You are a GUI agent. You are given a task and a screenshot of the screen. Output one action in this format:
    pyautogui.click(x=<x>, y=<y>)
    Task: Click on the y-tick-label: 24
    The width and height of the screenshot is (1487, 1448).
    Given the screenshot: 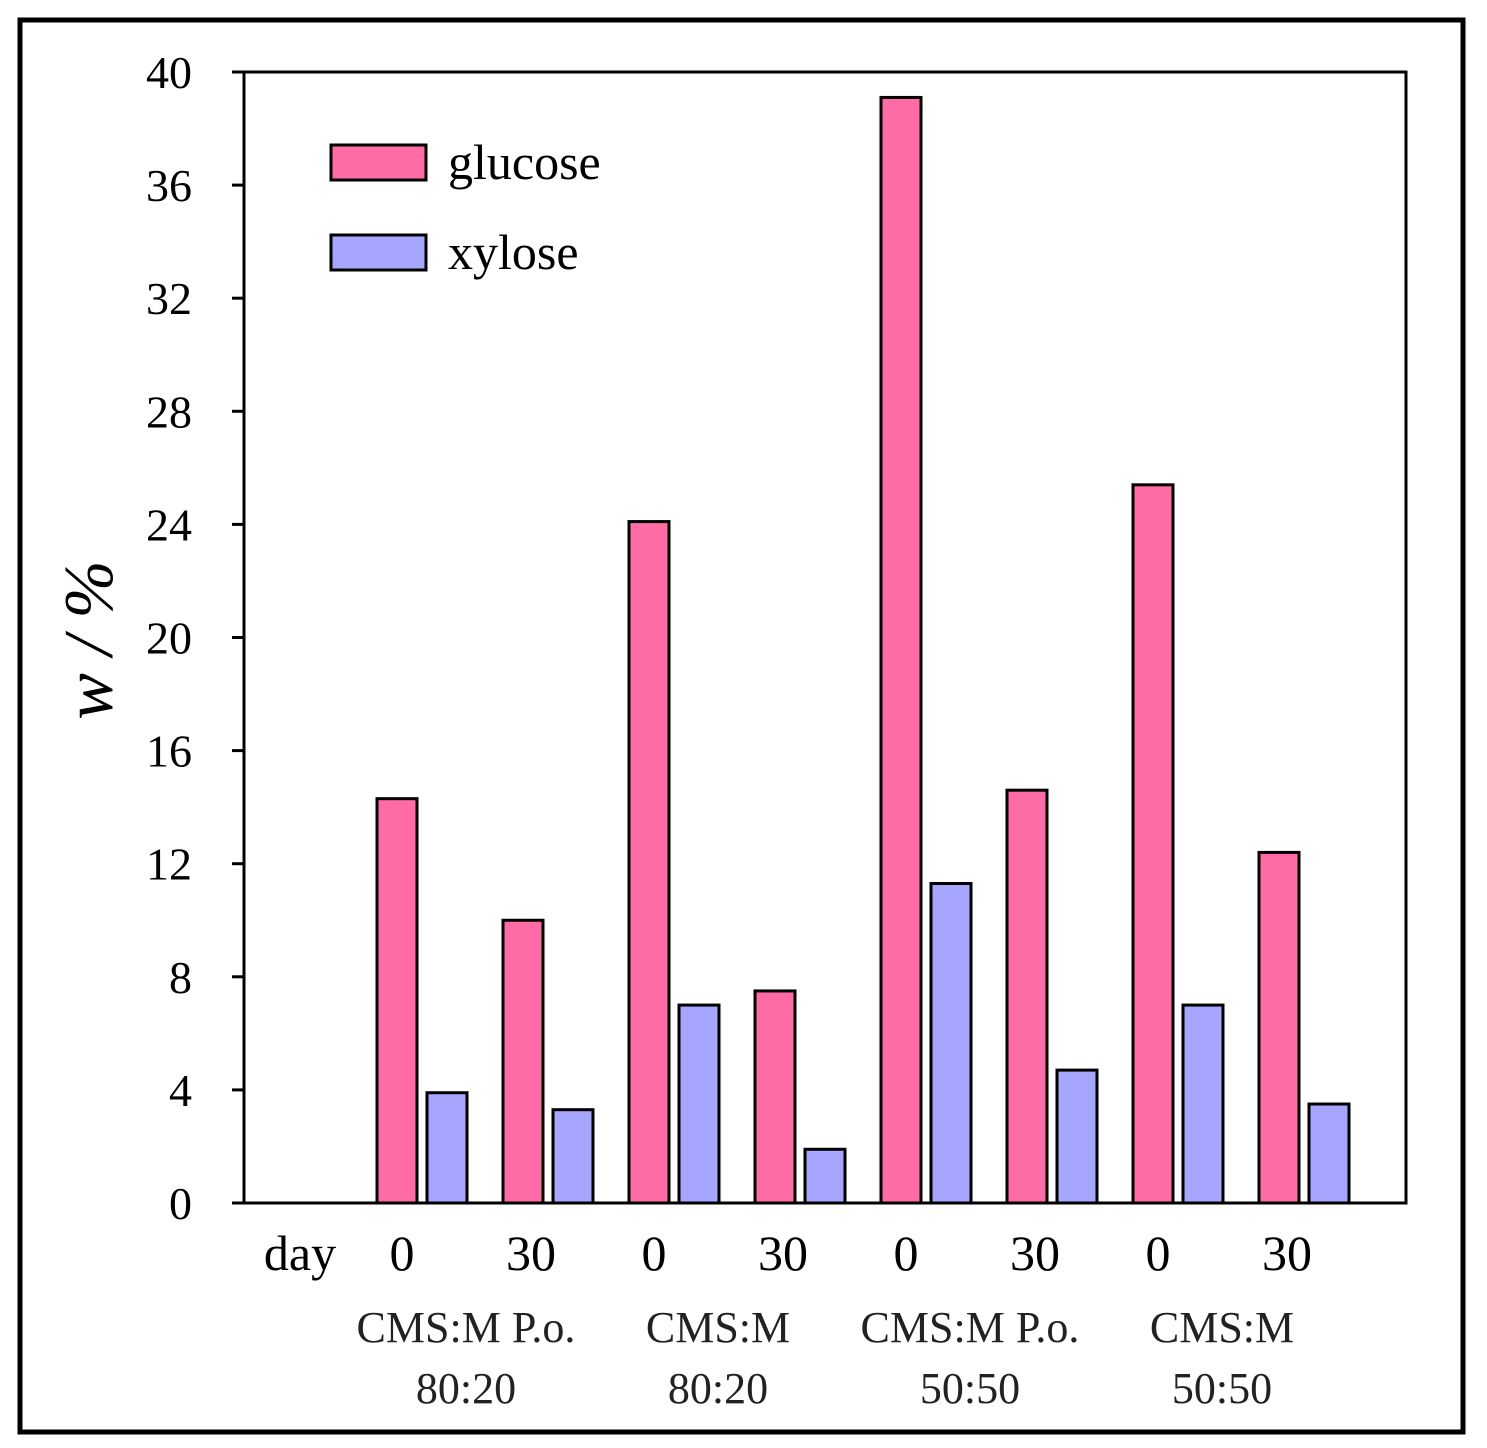 What is the action you would take?
    pyautogui.click(x=169, y=524)
    